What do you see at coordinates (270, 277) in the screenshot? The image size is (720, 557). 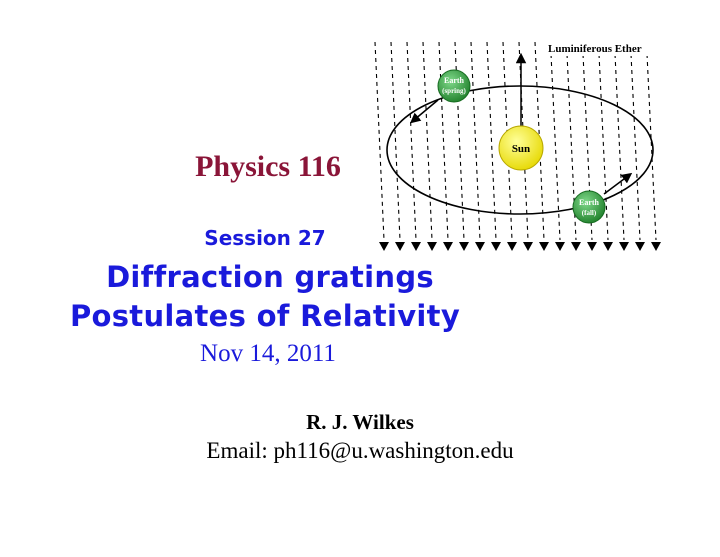 I see `topic-diffraction-gratings: Diffraction gratings` at bounding box center [270, 277].